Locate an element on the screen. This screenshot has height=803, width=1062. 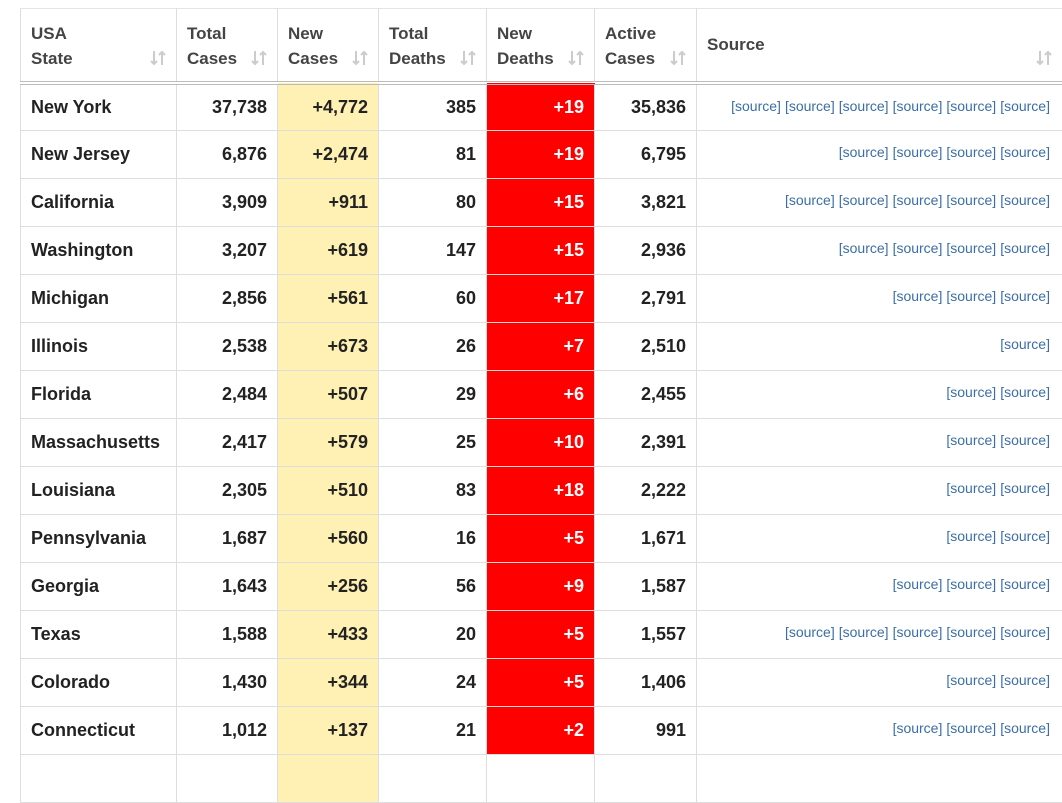
new-cases: +911 is located at coordinates (328, 203).